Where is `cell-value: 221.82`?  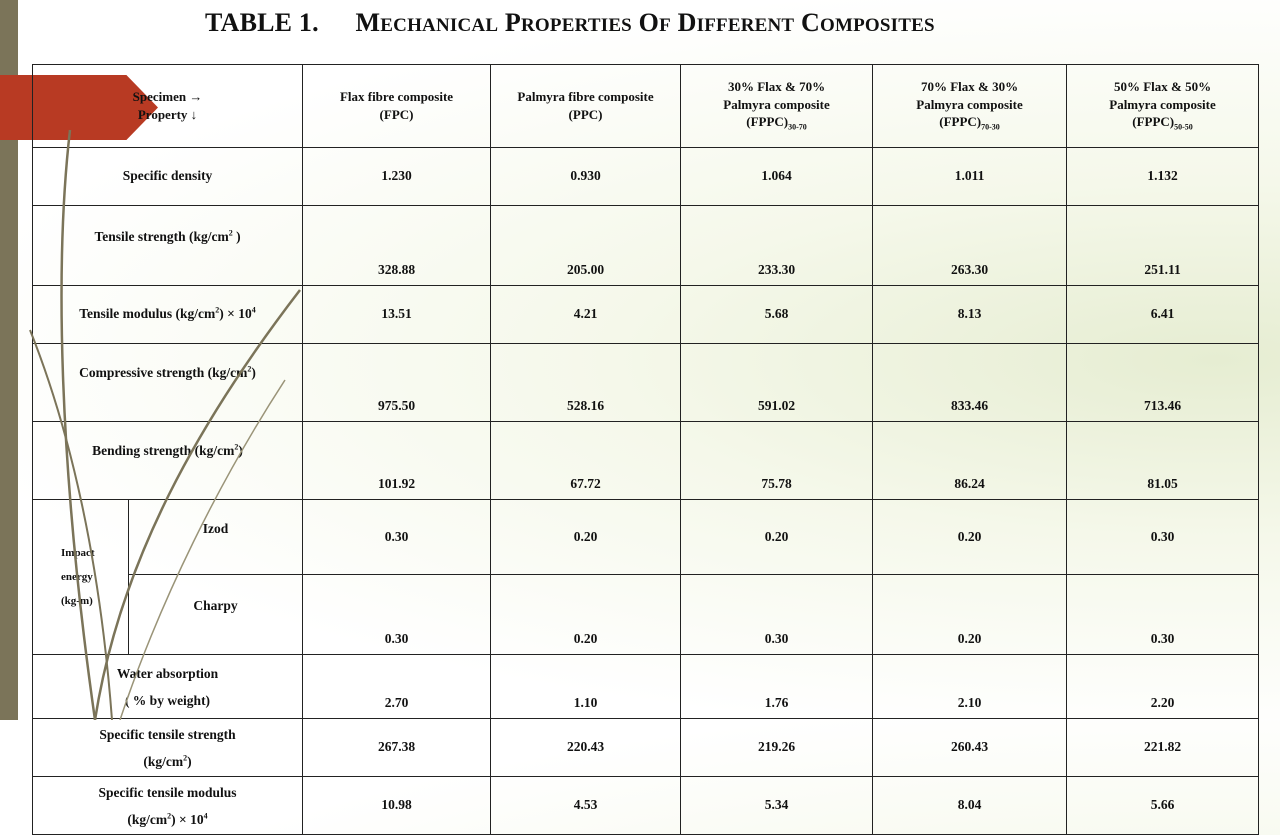
cell-value: 221.82 is located at coordinates (1163, 747).